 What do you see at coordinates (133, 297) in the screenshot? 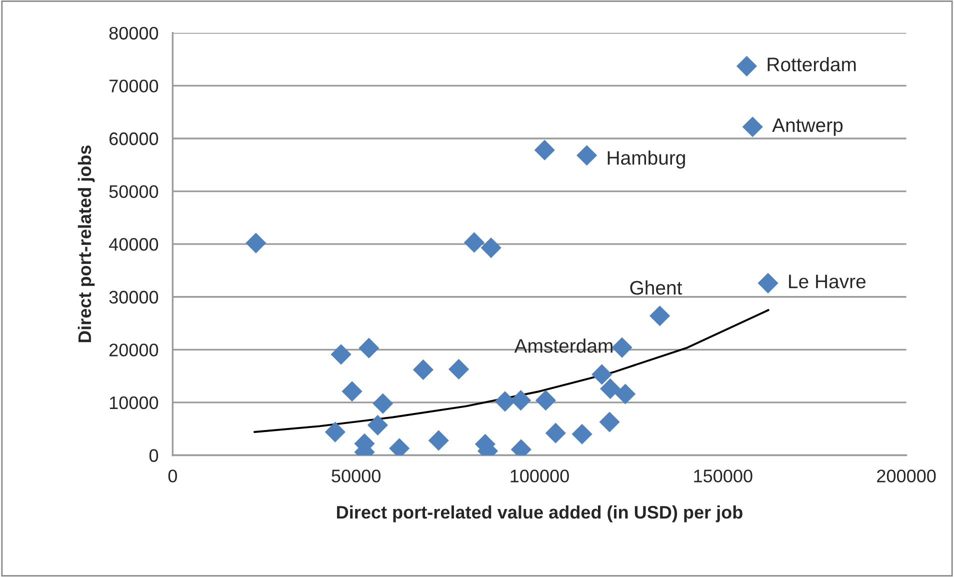
I see `y-tick-label: 30000` at bounding box center [133, 297].